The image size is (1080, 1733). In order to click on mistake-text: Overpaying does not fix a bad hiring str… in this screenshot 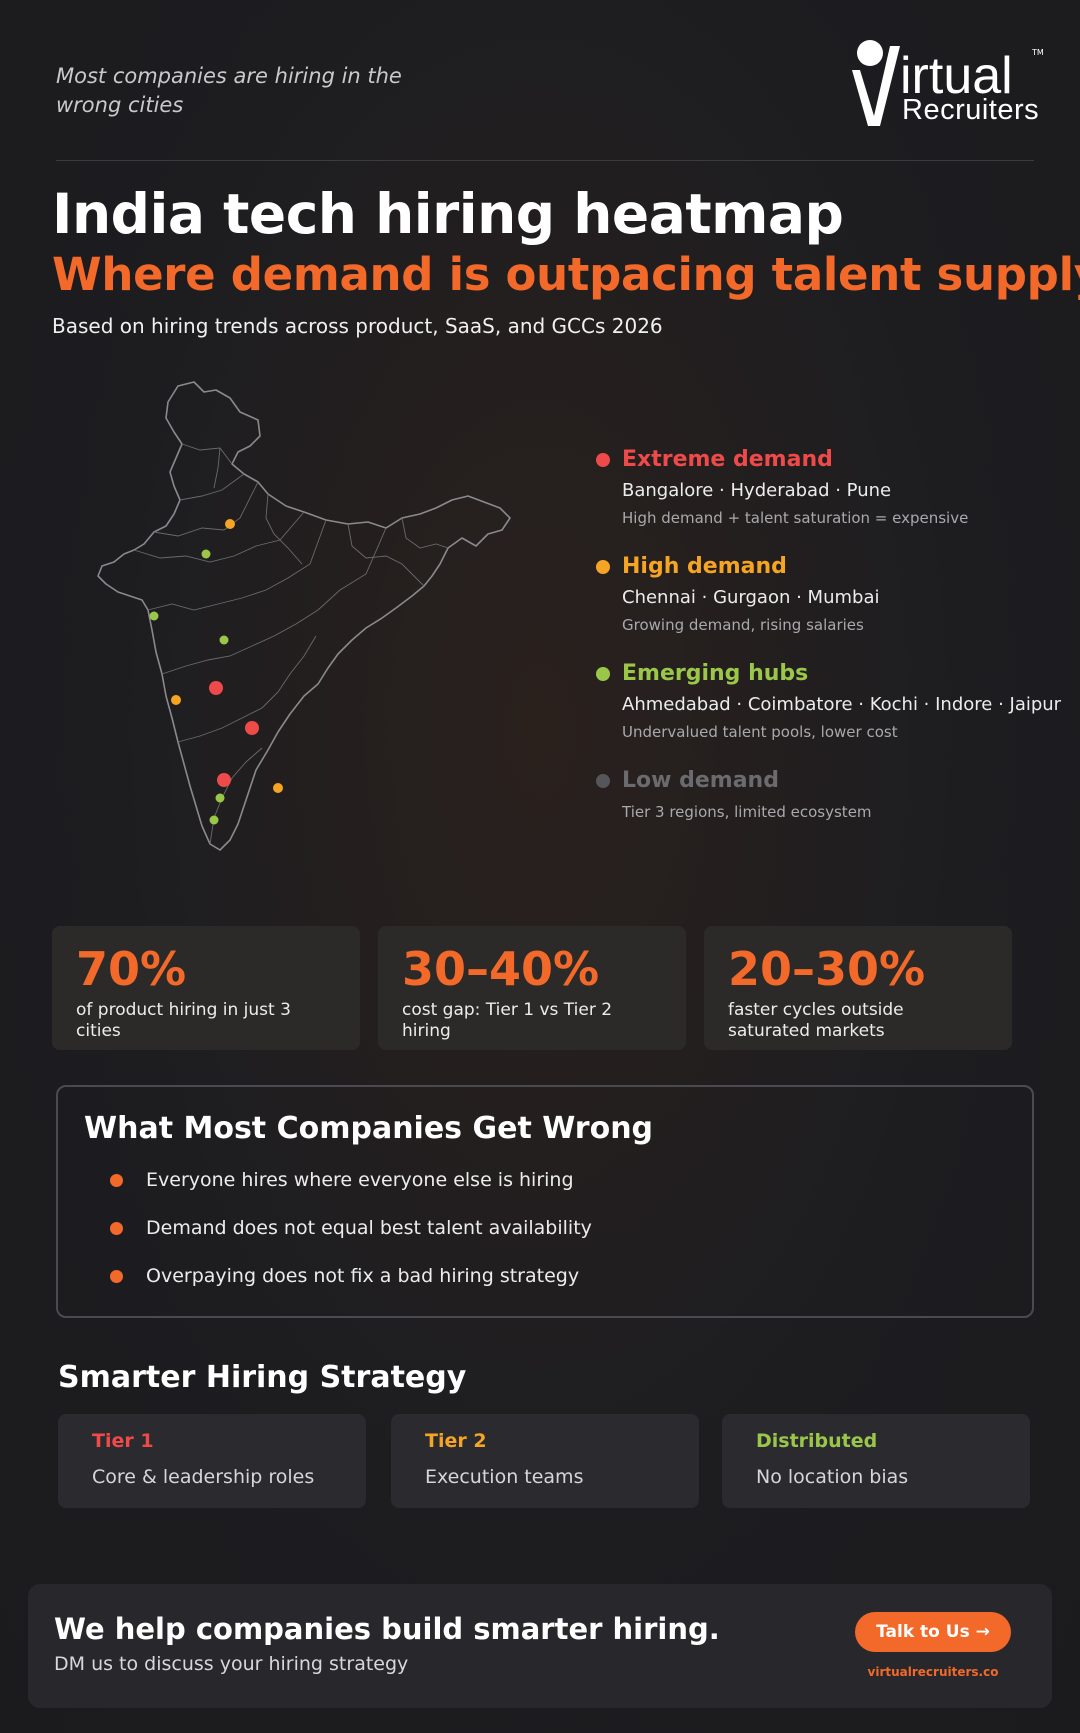, I will do `click(363, 1276)`.